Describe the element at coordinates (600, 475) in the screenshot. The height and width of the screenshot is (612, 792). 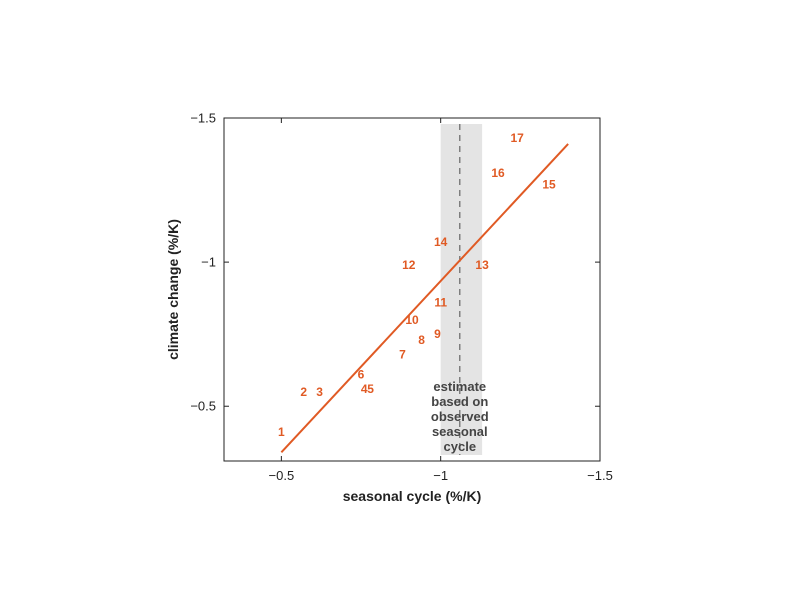
I see `x-tick-label: −1.5` at that location.